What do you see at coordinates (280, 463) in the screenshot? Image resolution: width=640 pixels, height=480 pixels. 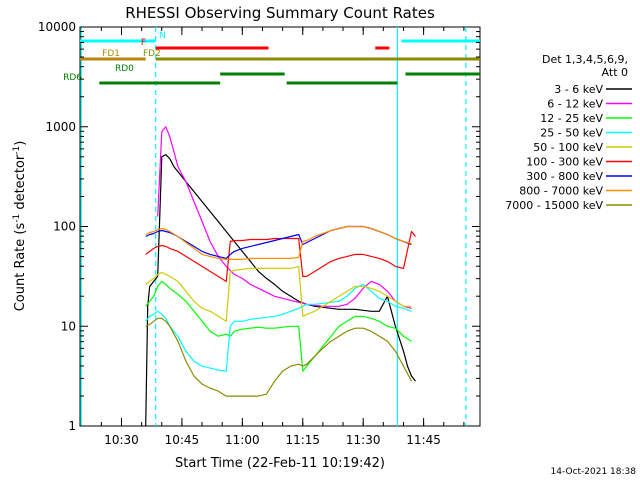 I see `x-axis-label: Start Time (22-Feb-11 10:19:42)` at bounding box center [280, 463].